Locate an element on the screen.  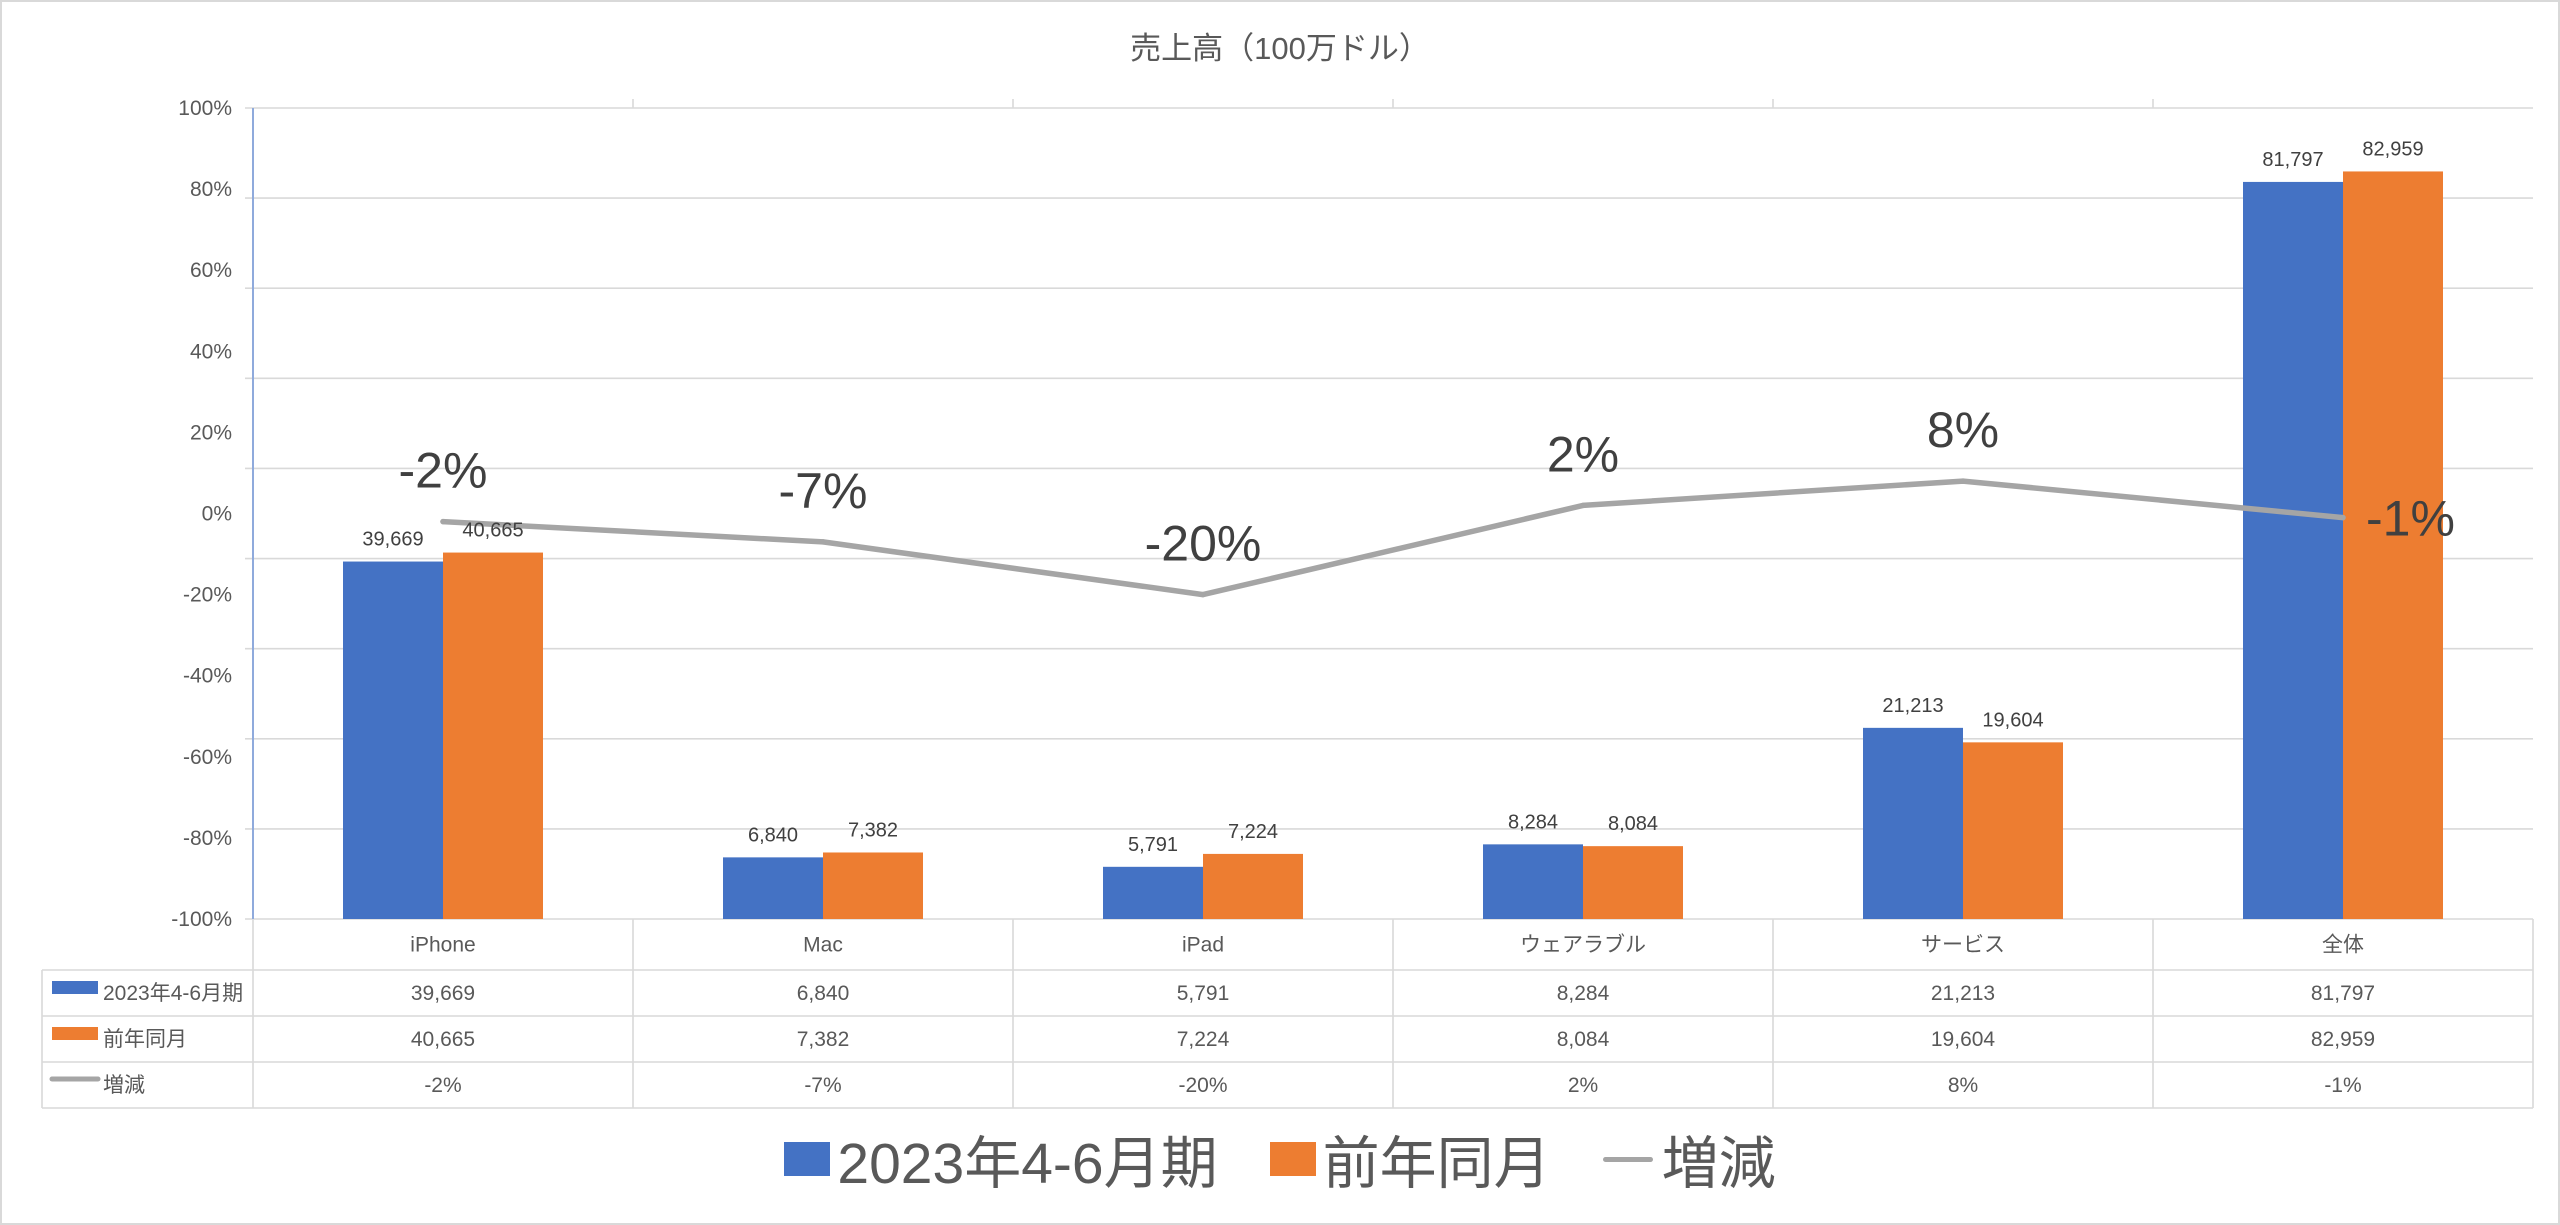
line-data-label-ipad: -20% is located at coordinates (1203, 544).